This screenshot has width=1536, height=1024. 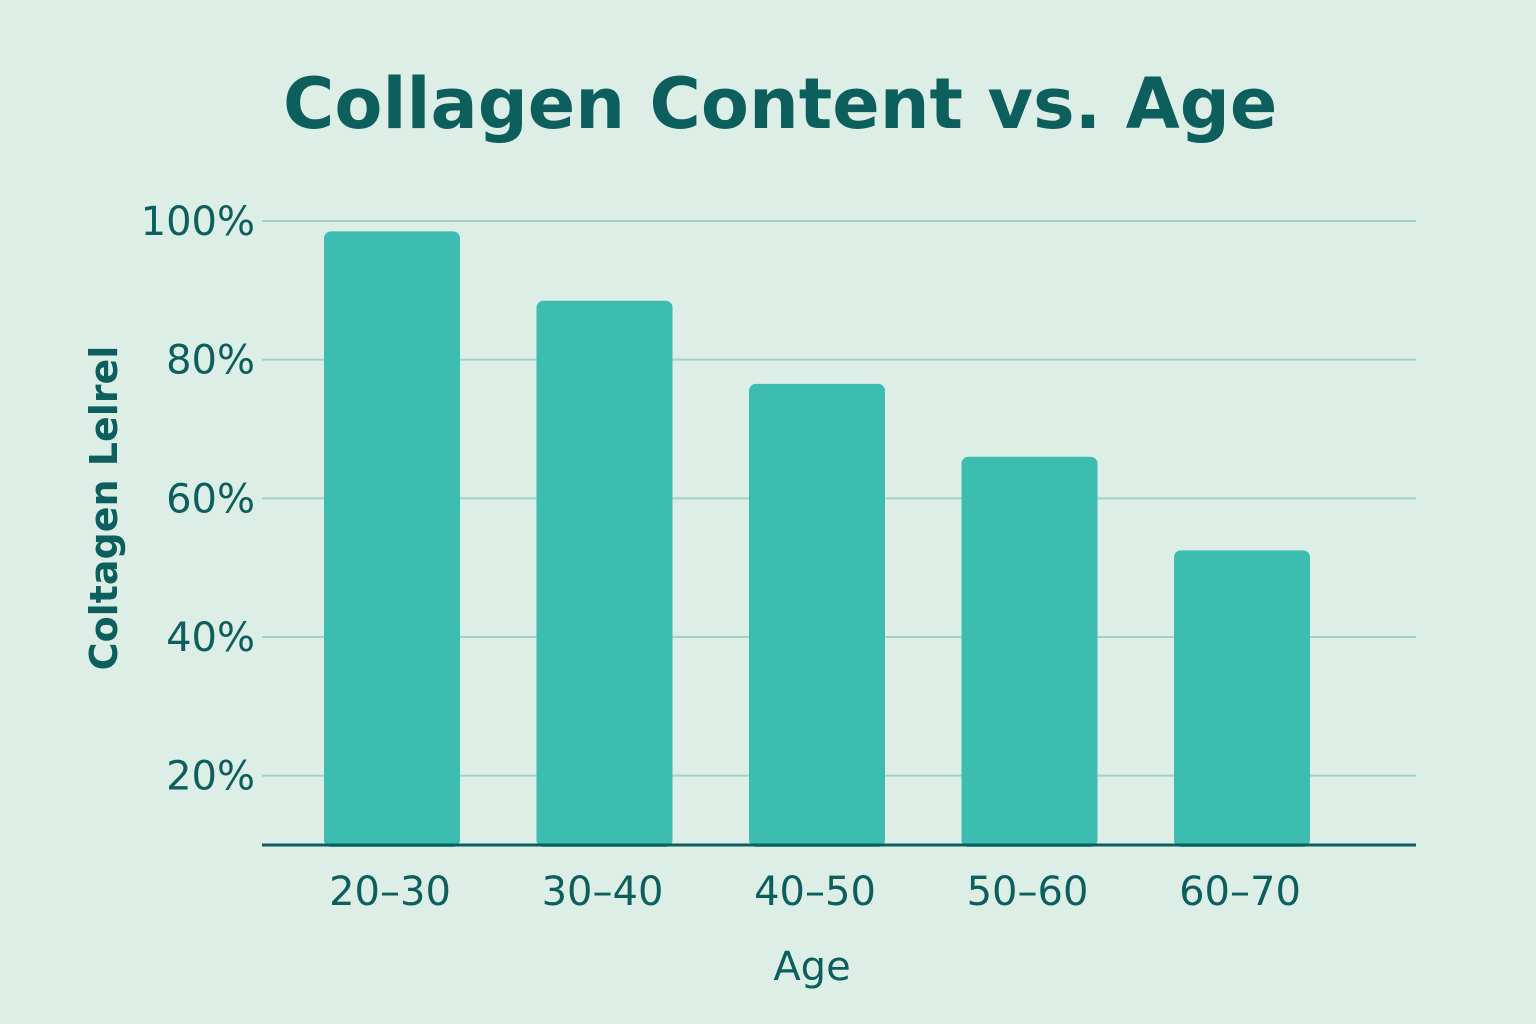 What do you see at coordinates (817, 615) in the screenshot?
I see `bar-40–50` at bounding box center [817, 615].